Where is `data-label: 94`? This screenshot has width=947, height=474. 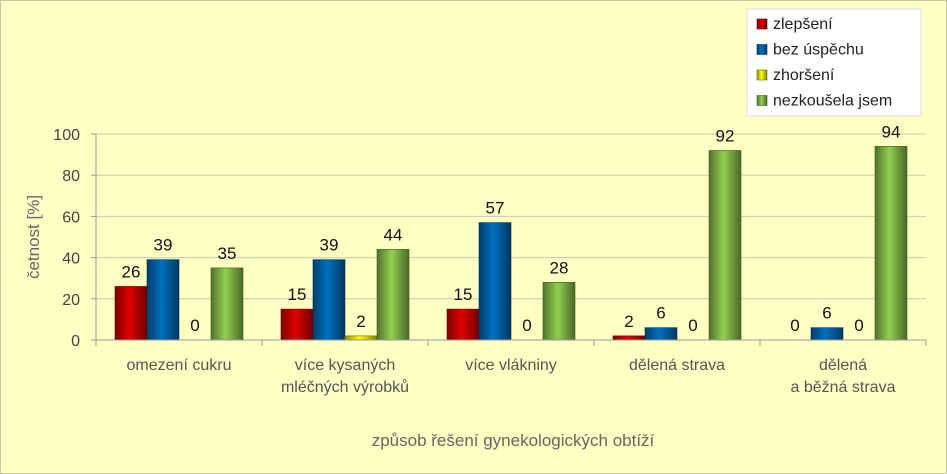
data-label: 94 is located at coordinates (891, 131).